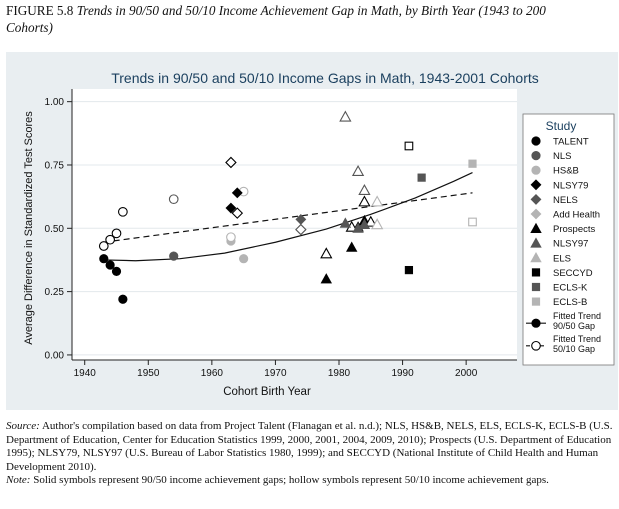 The width and height of the screenshot is (619, 509). What do you see at coordinates (536, 323) in the screenshot?
I see `legend-entry-fitted-trend-90-50-gap-marker` at bounding box center [536, 323].